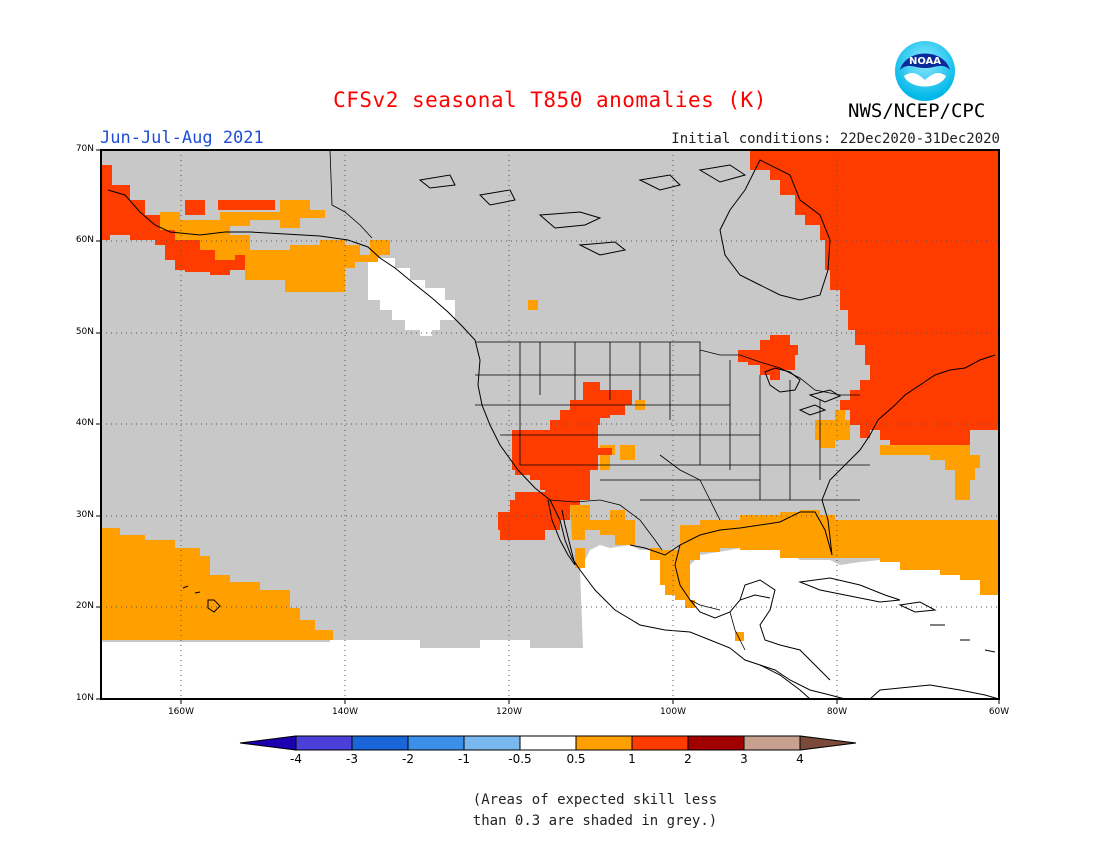 Image resolution: width=1100 pixels, height=850 pixels. Describe the element at coordinates (999, 712) in the screenshot. I see `lon-label-60w: 60W` at that location.